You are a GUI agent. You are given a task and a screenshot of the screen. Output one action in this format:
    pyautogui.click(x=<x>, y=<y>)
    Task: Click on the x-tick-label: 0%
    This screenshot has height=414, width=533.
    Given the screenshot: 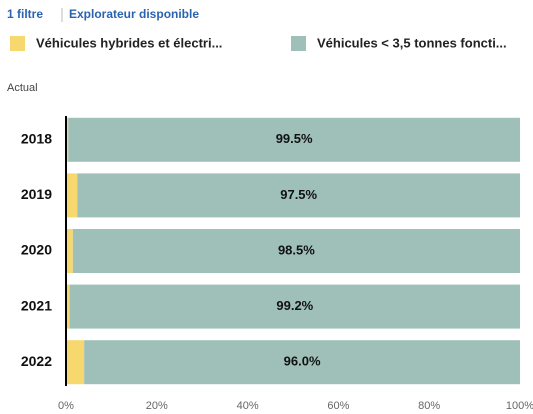 What is the action you would take?
    pyautogui.click(x=66, y=406)
    